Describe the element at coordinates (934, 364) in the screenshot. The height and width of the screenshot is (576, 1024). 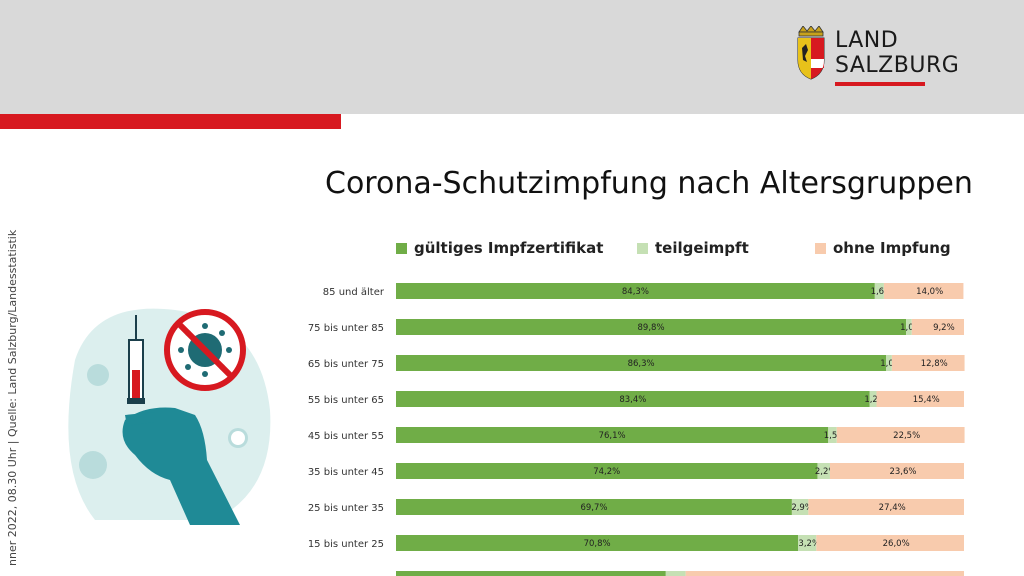
I see `data-label-none: 12,8%` at that location.